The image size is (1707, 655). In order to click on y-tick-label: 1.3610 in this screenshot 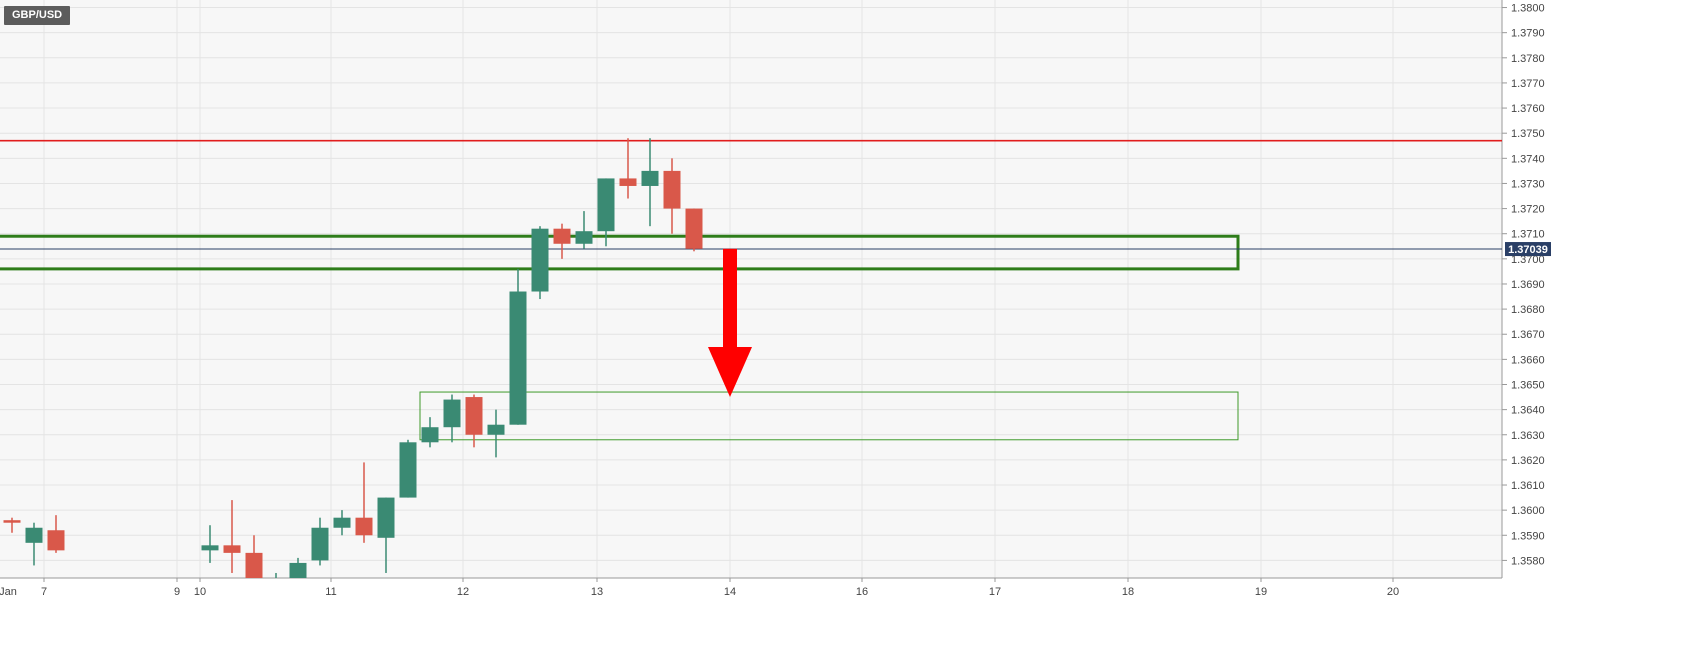, I will do `click(1528, 486)`.